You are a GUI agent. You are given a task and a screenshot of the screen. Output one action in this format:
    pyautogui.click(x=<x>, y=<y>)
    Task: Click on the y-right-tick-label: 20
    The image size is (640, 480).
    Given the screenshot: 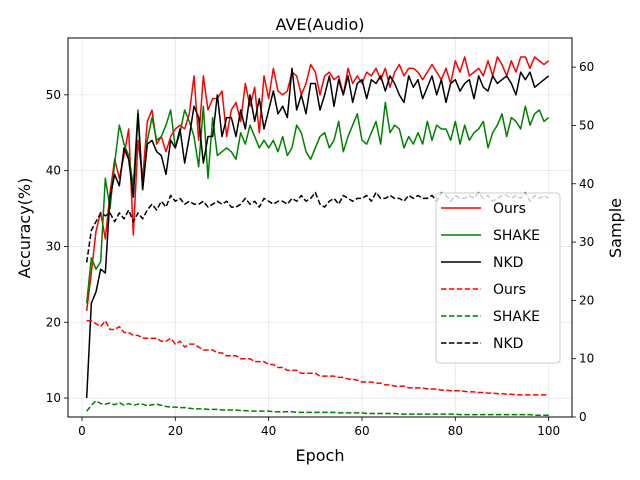 What is the action you would take?
    pyautogui.click(x=586, y=300)
    